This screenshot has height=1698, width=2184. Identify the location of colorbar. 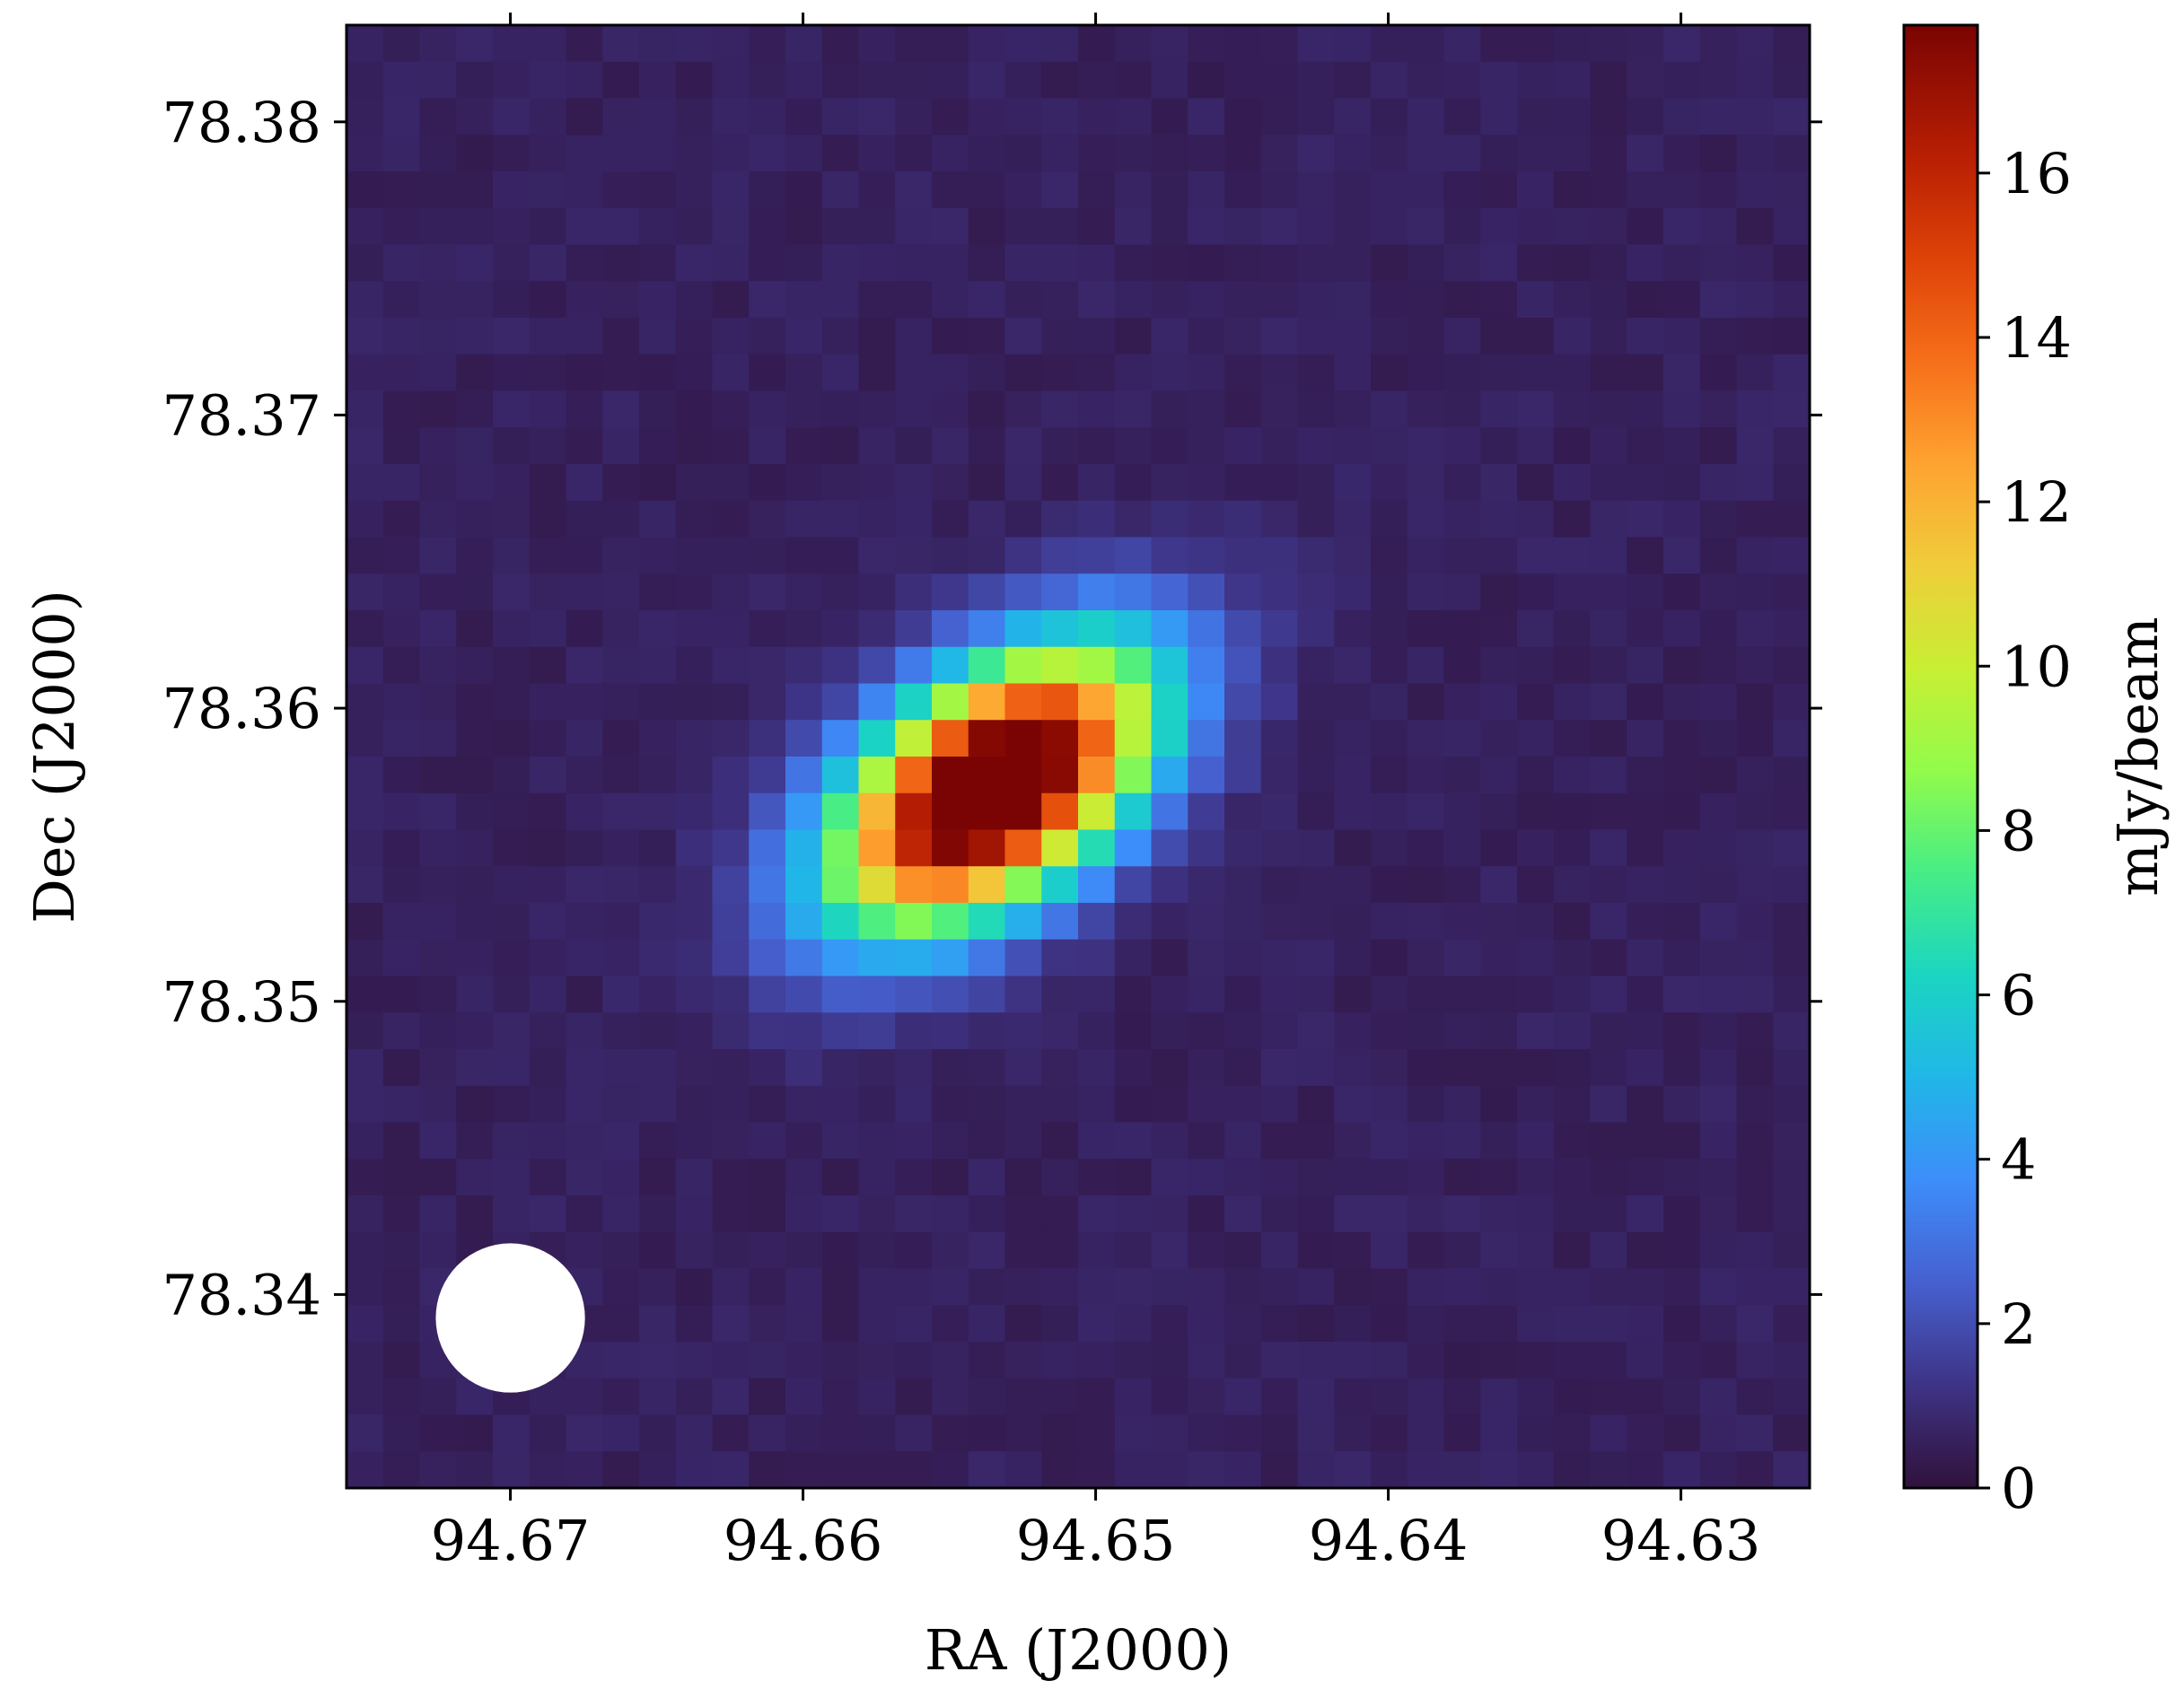
(1941, 756).